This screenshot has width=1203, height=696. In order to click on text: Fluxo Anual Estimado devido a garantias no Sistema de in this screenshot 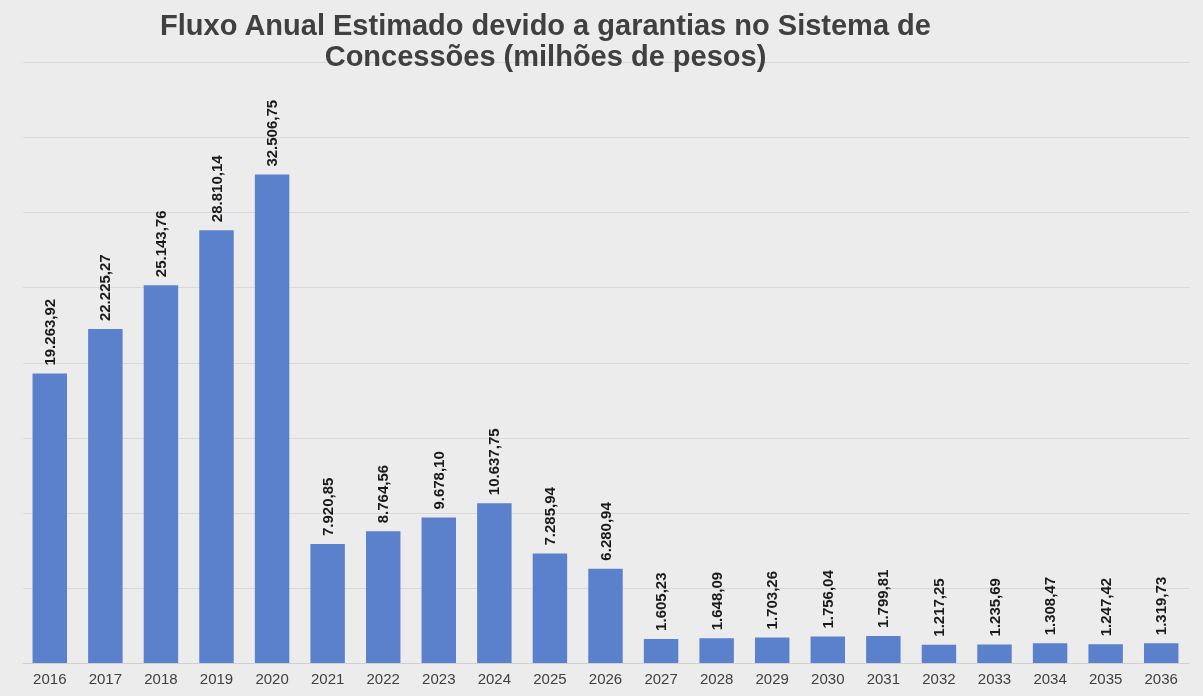, I will do `click(545, 25)`.